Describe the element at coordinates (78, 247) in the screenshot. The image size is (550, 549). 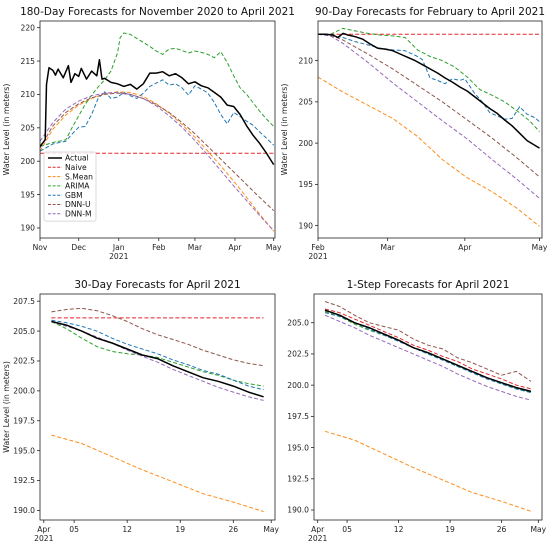
I see `x-tick-label: Dec` at that location.